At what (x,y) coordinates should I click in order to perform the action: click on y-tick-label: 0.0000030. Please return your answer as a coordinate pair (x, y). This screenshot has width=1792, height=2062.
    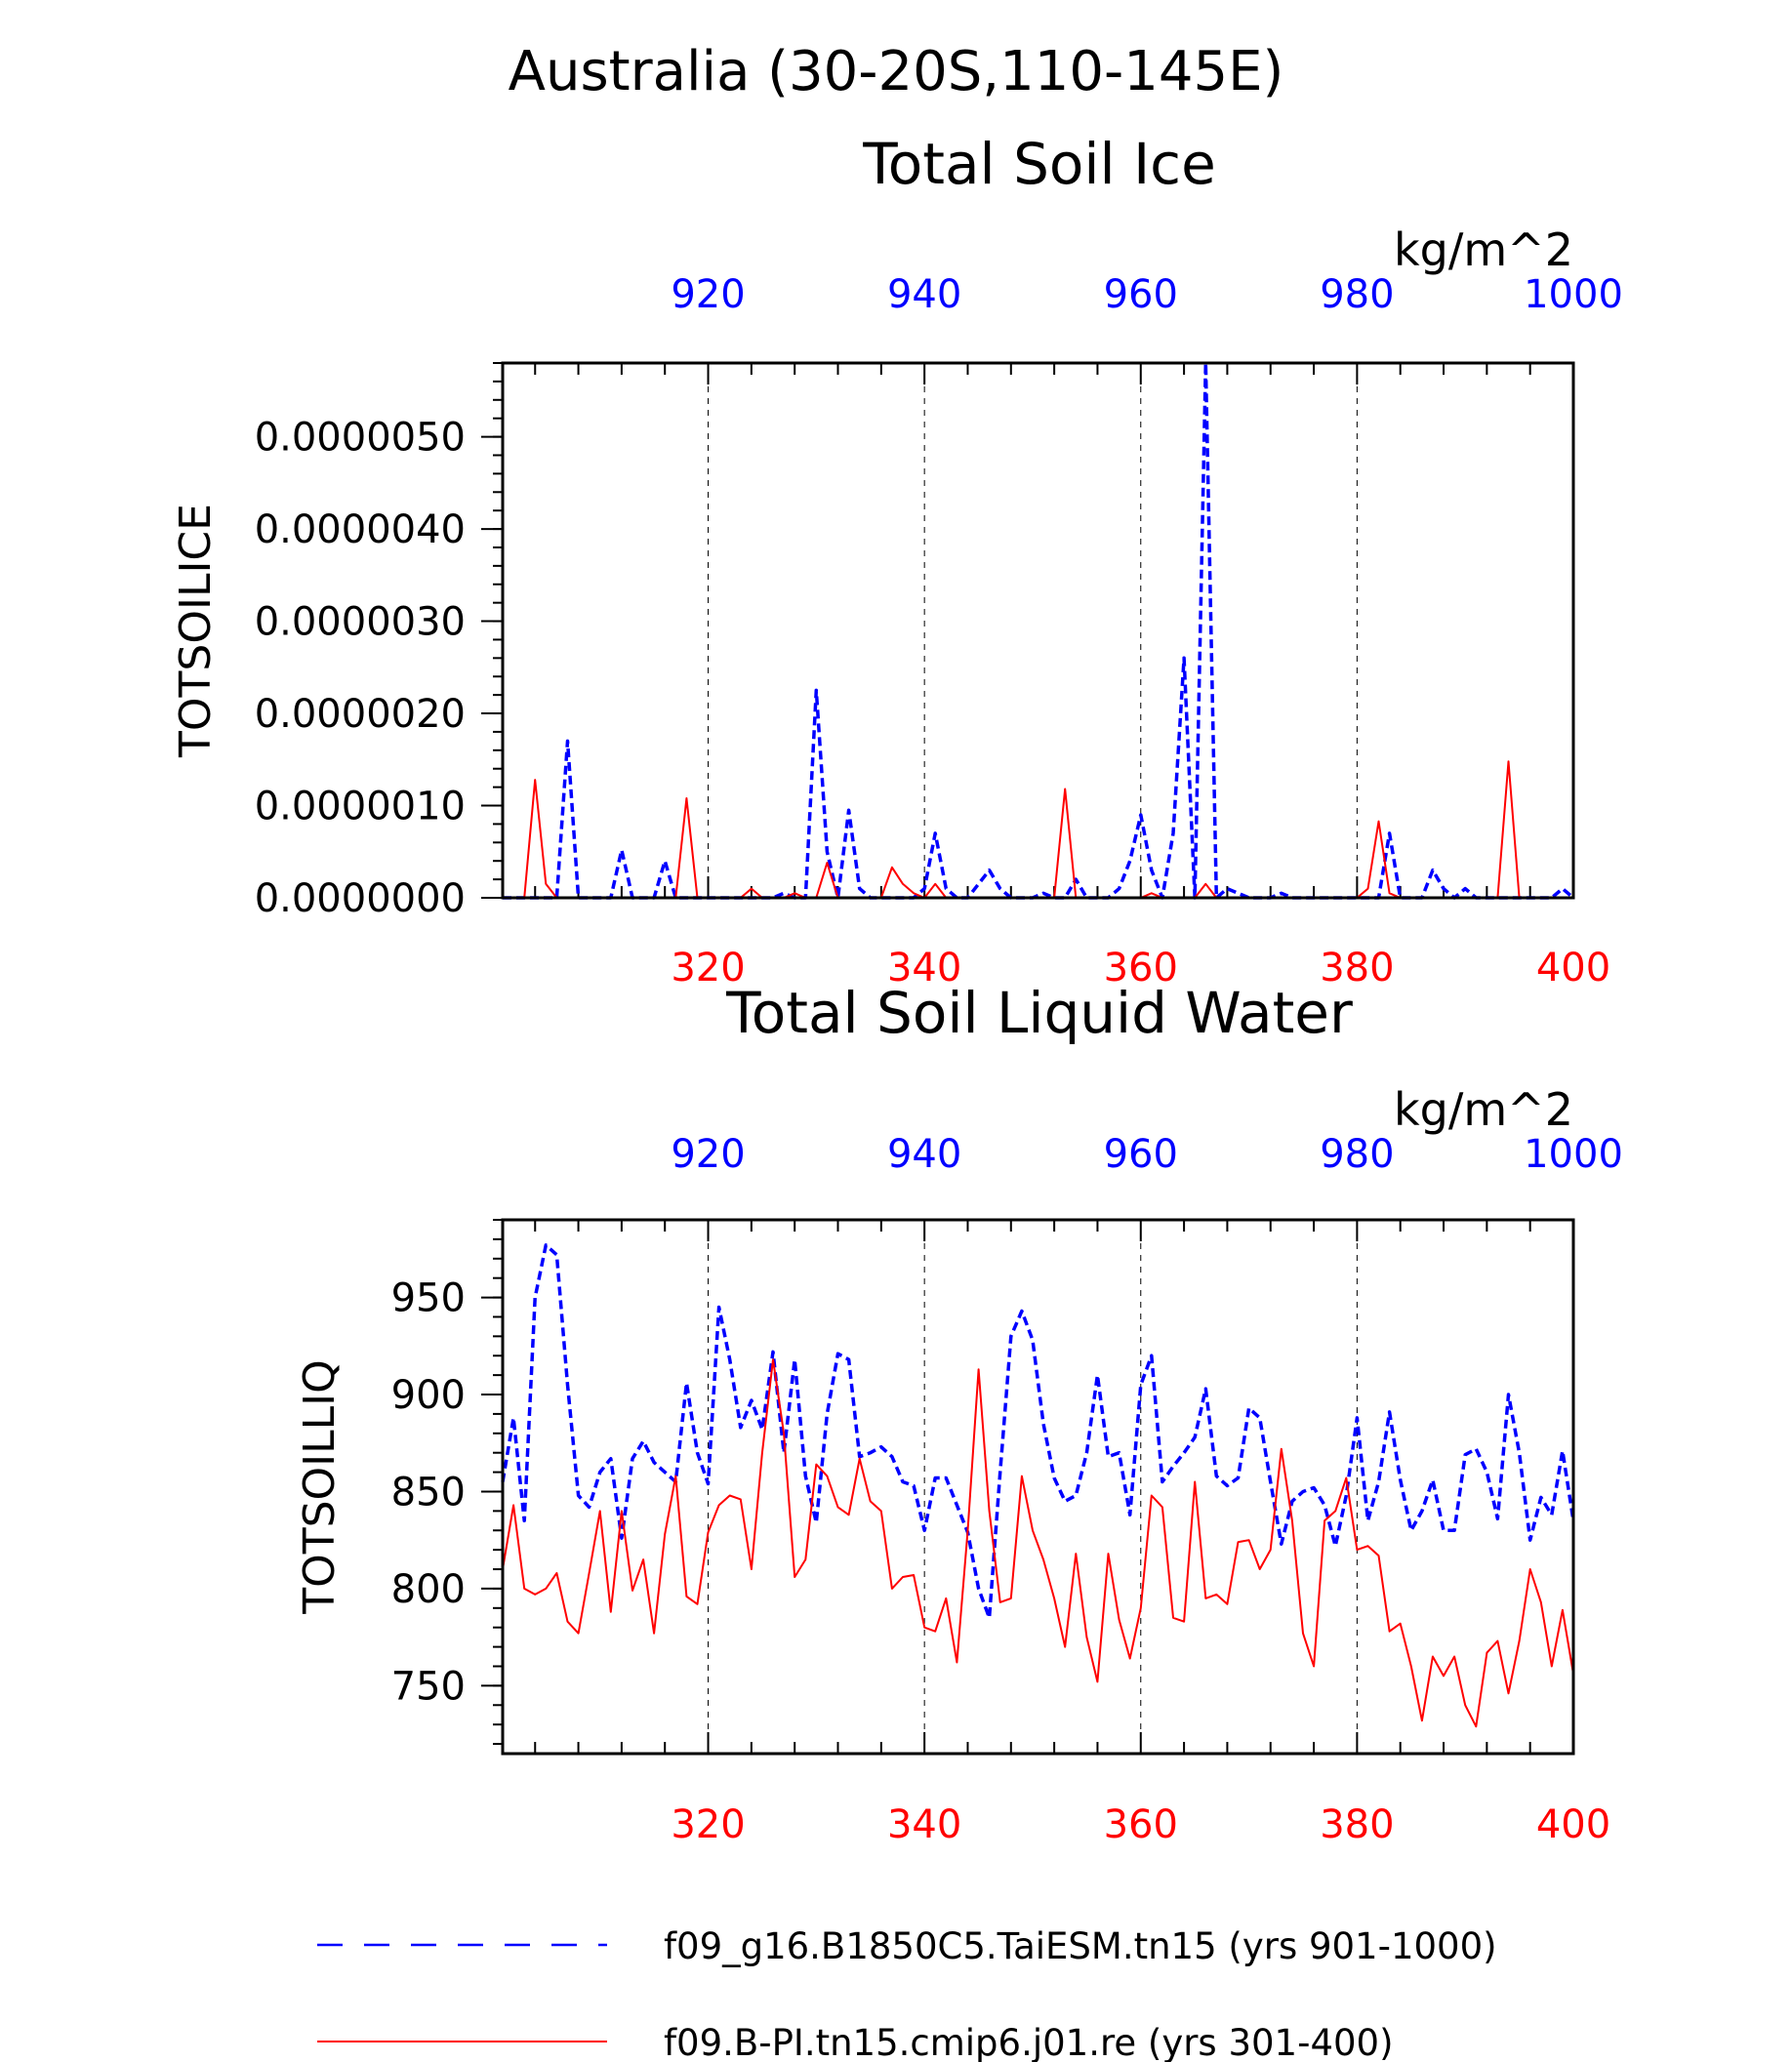
    Looking at the image, I should click on (360, 622).